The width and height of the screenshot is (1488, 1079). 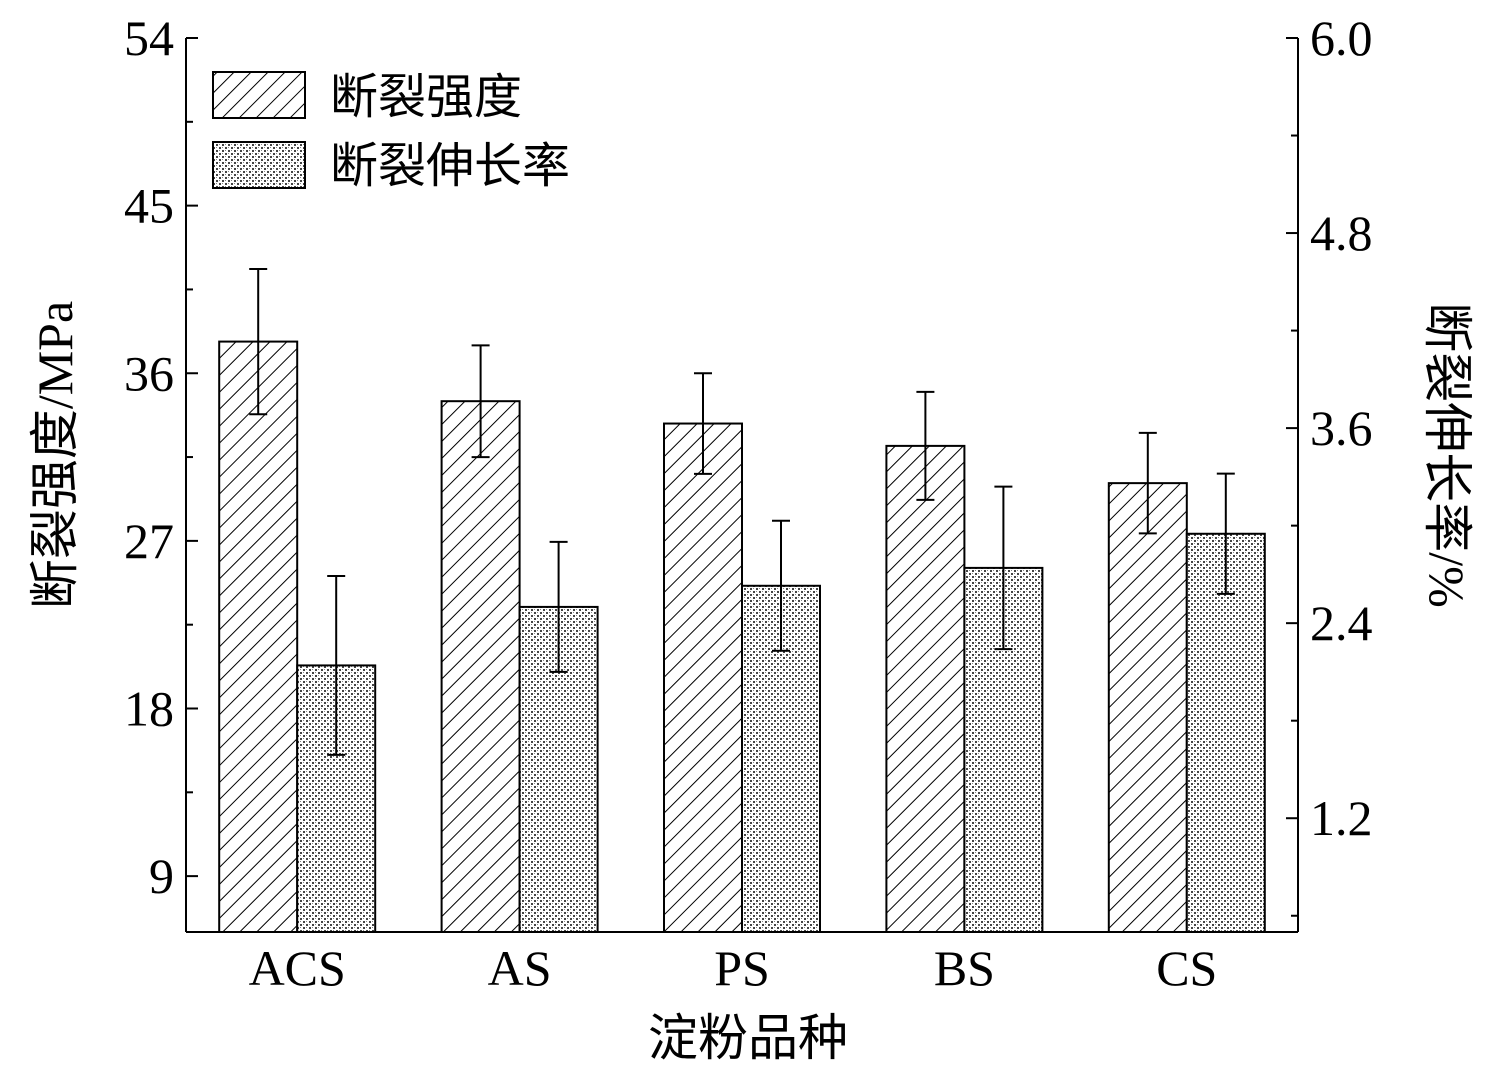 I want to click on bar-strength-as, so click(x=480, y=666).